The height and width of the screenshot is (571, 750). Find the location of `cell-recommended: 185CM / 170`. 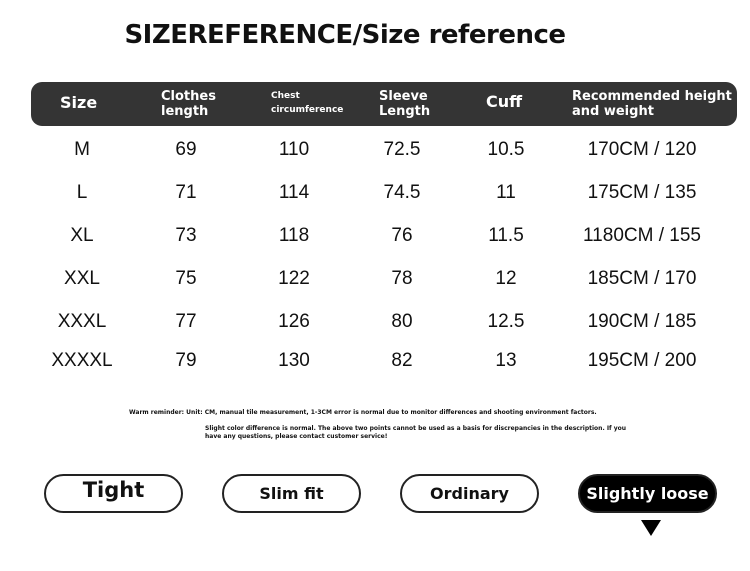

cell-recommended: 185CM / 170 is located at coordinates (642, 278).